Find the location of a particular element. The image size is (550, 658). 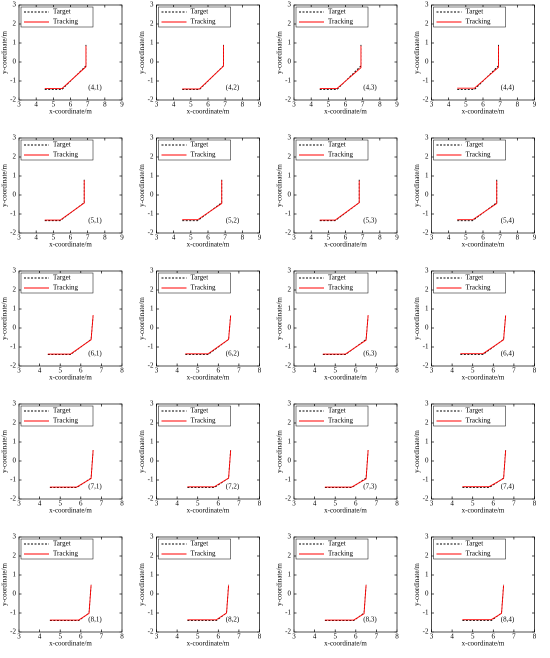

annotation: (7,2) is located at coordinates (233, 487).